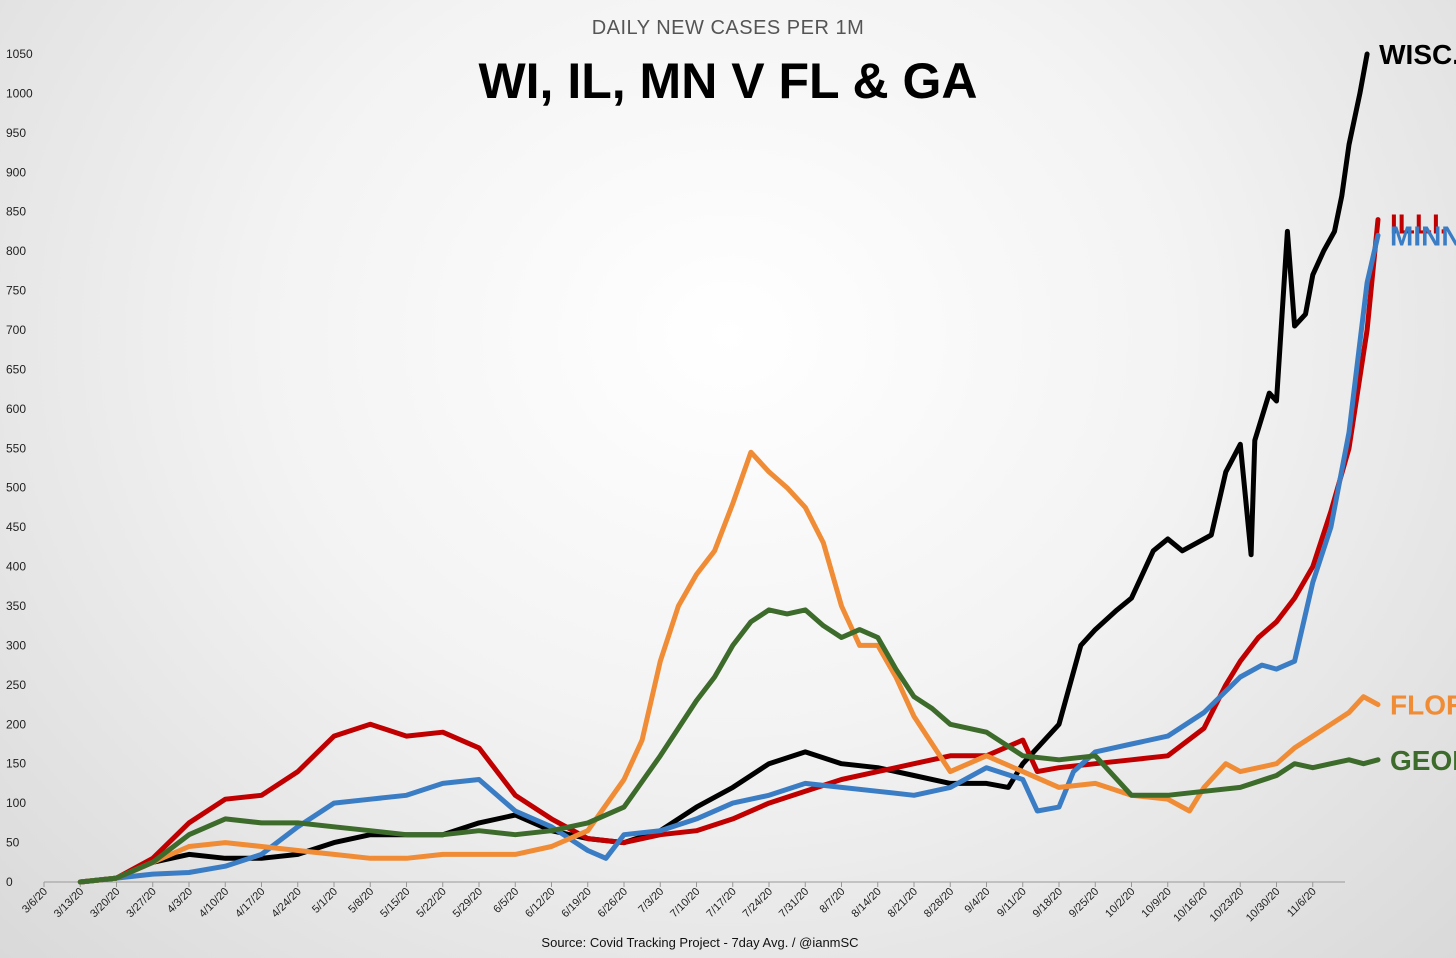 Image resolution: width=1456 pixels, height=958 pixels. What do you see at coordinates (1120, 903) in the screenshot?
I see `x-tick-label: 10/2/20` at bounding box center [1120, 903].